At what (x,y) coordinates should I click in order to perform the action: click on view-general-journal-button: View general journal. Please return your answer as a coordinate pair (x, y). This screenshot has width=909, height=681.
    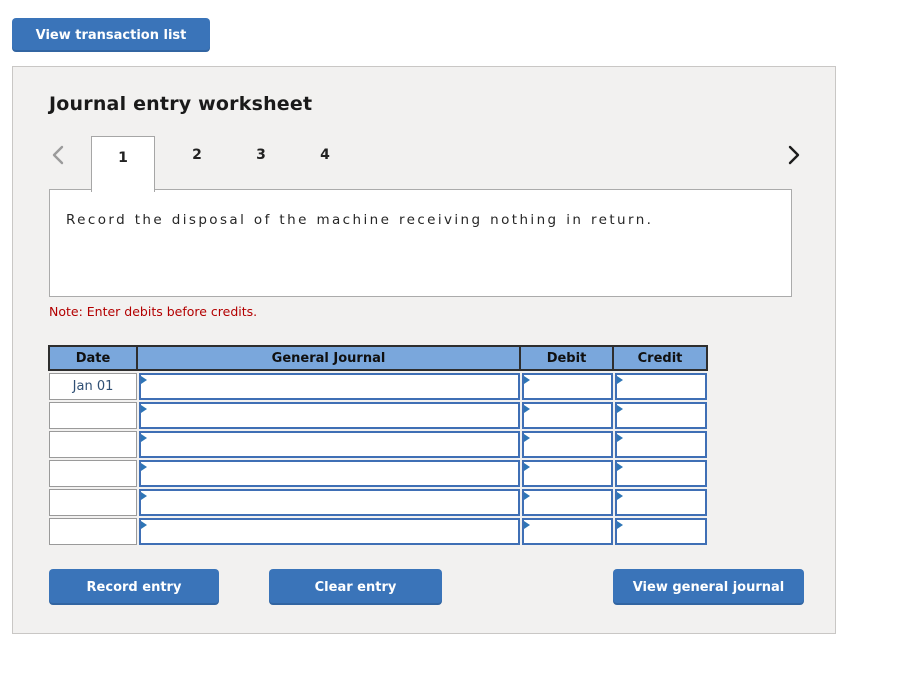
    Looking at the image, I should click on (708, 587).